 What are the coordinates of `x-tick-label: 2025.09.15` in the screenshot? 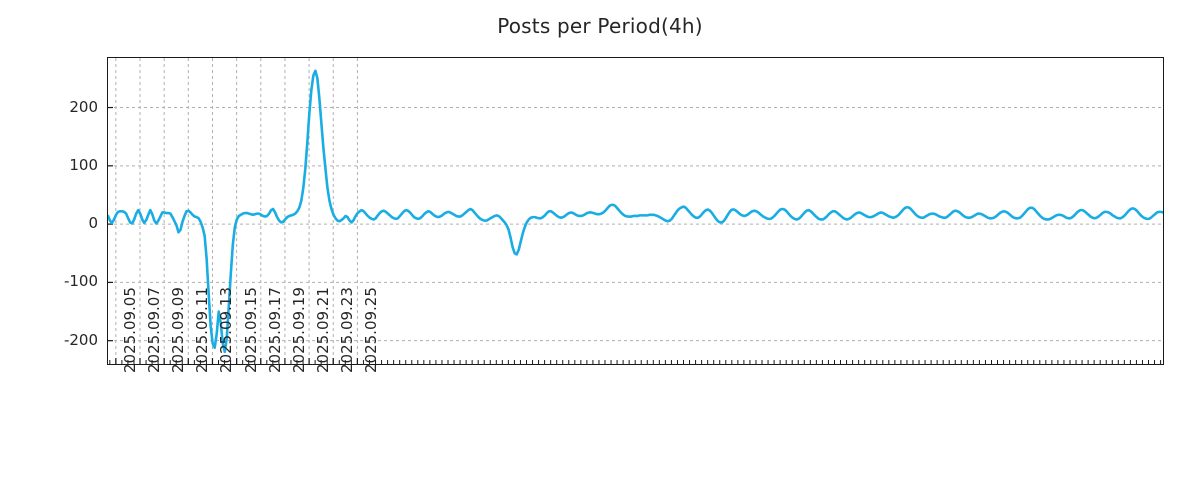 It's located at (250, 330).